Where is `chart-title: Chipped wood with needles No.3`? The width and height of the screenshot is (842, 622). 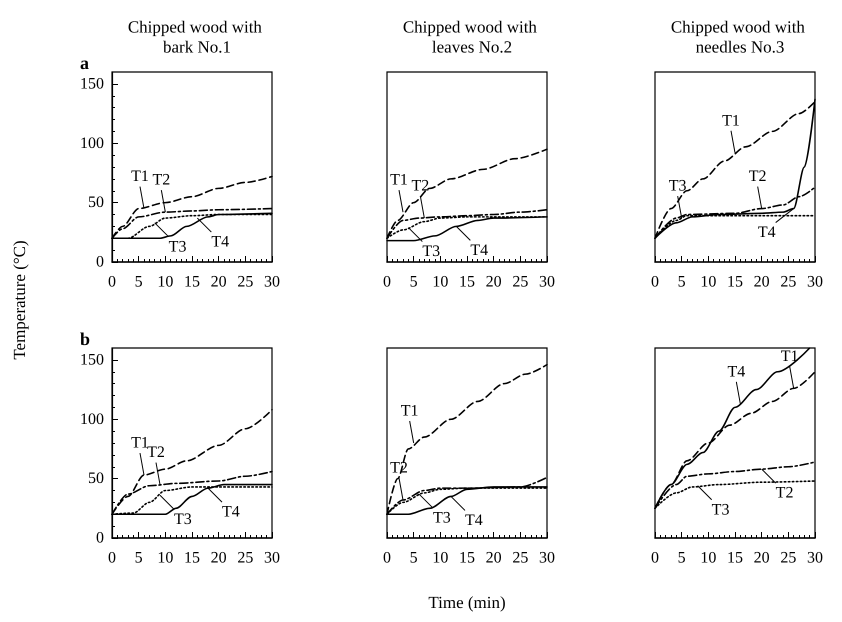 chart-title: Chipped wood with needles No.3 is located at coordinates (740, 37).